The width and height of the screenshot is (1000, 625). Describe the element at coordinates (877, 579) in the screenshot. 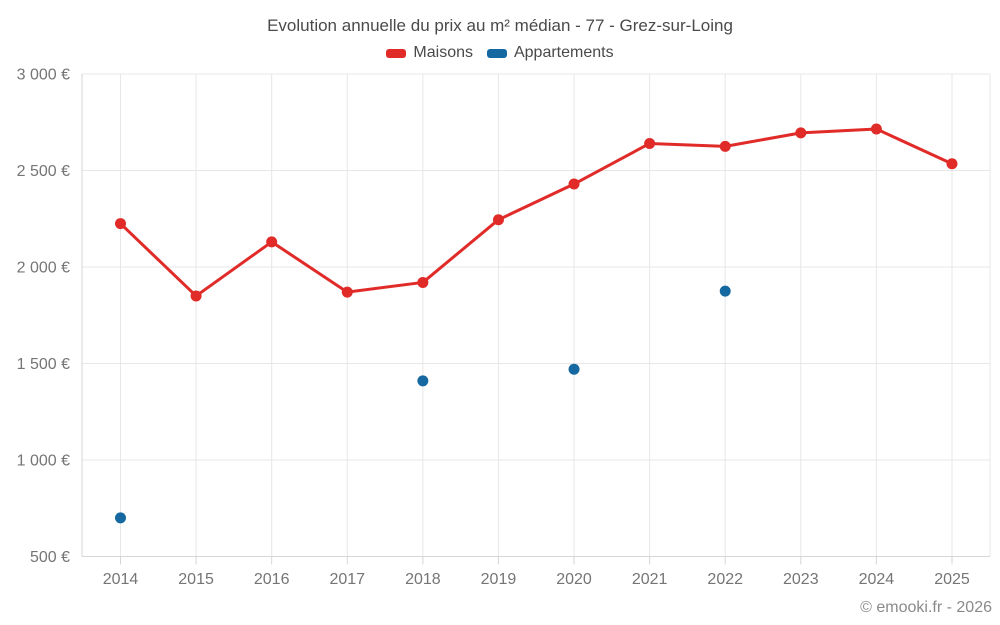

I see `x-tick-label: 2024` at that location.